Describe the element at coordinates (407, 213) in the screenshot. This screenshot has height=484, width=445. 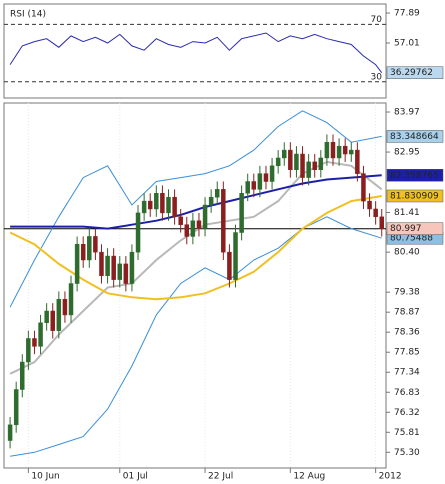
I see `y-tick-label: 81.41` at that location.